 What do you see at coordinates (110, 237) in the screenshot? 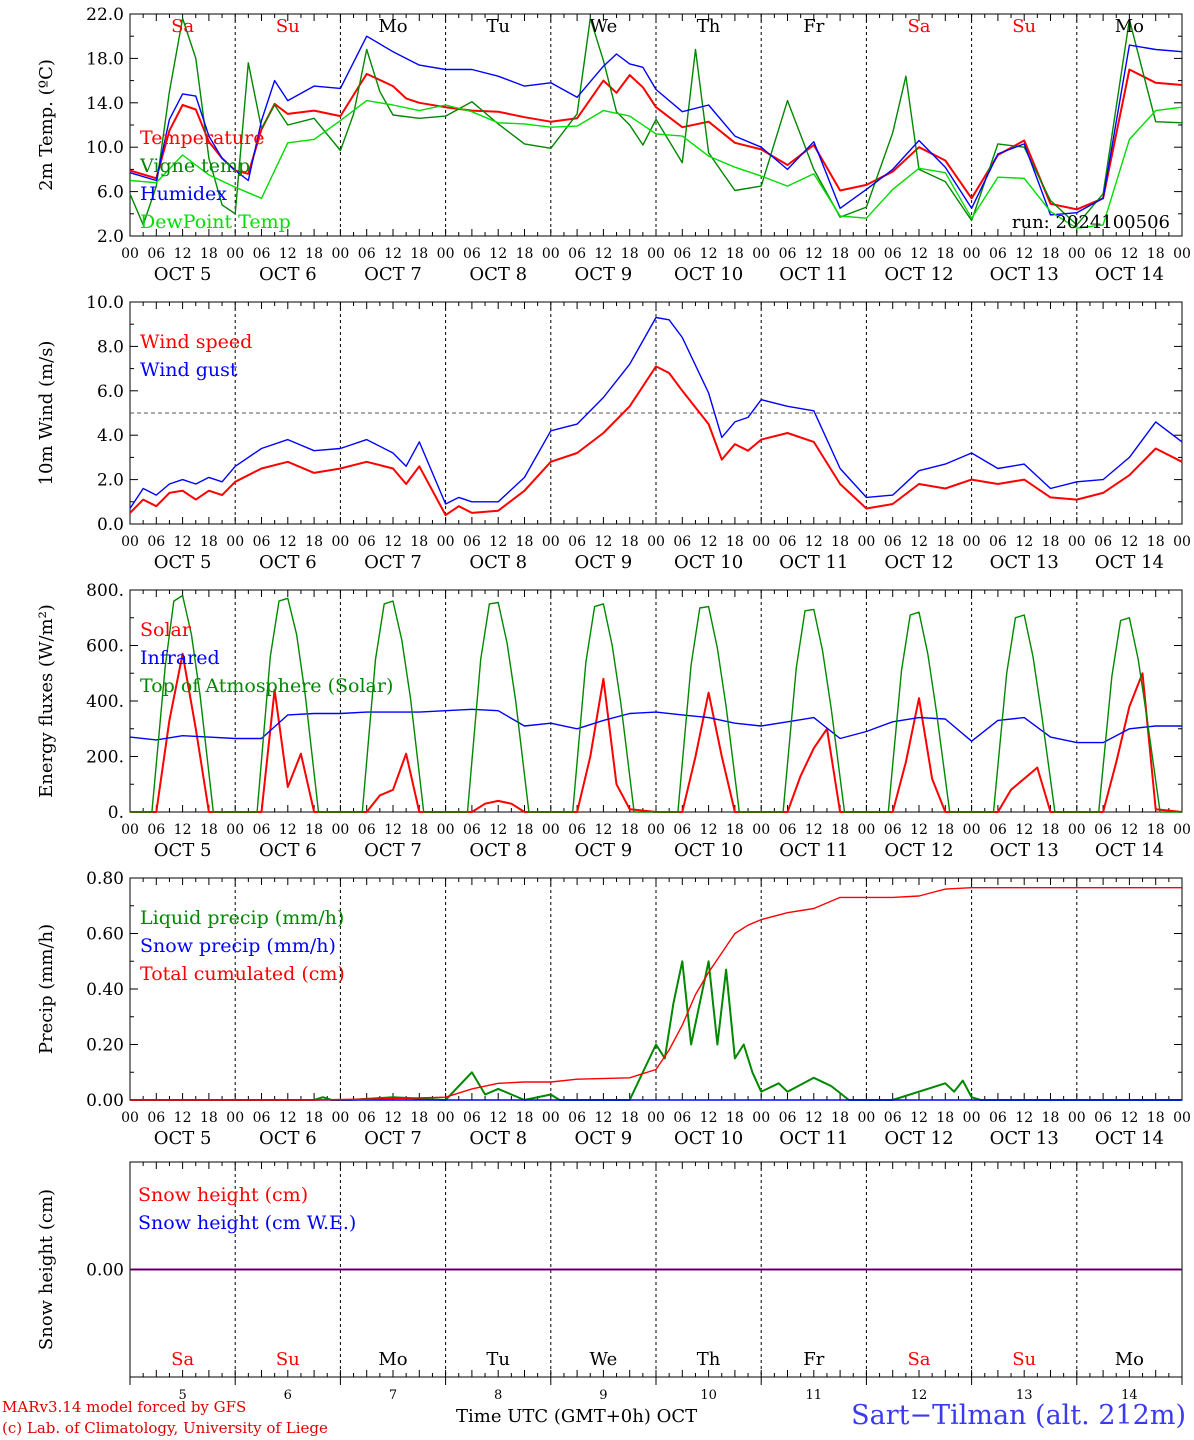
I see `y-tick-label: 2.0` at bounding box center [110, 237].